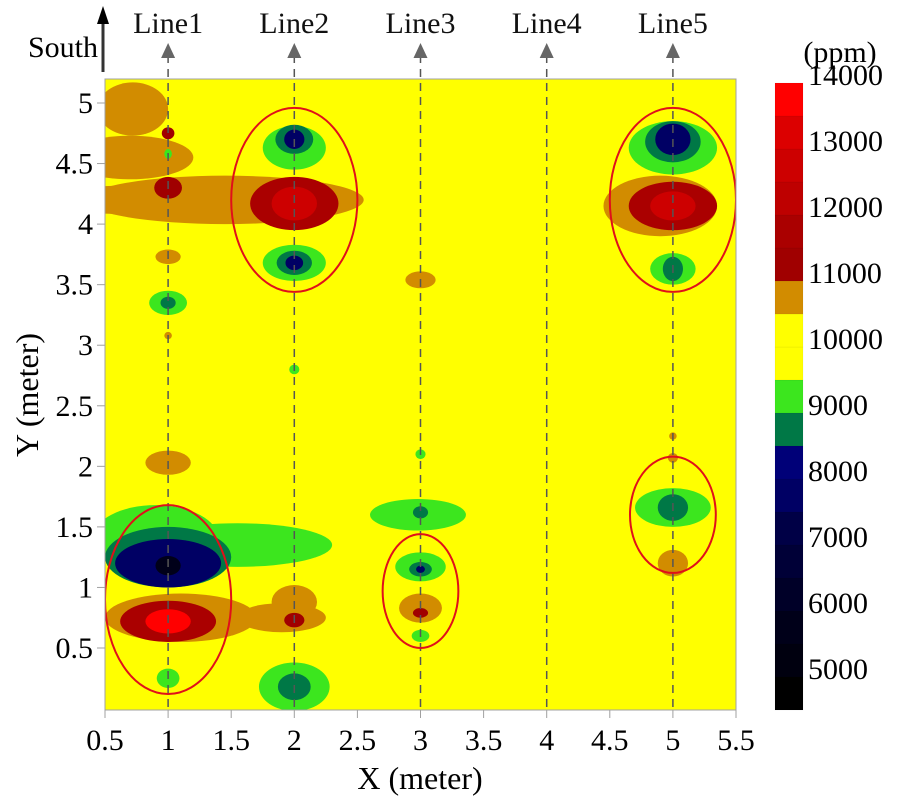 Image resolution: width=900 pixels, height=800 pixels. I want to click on y-tick-label: 0.5, so click(75, 648).